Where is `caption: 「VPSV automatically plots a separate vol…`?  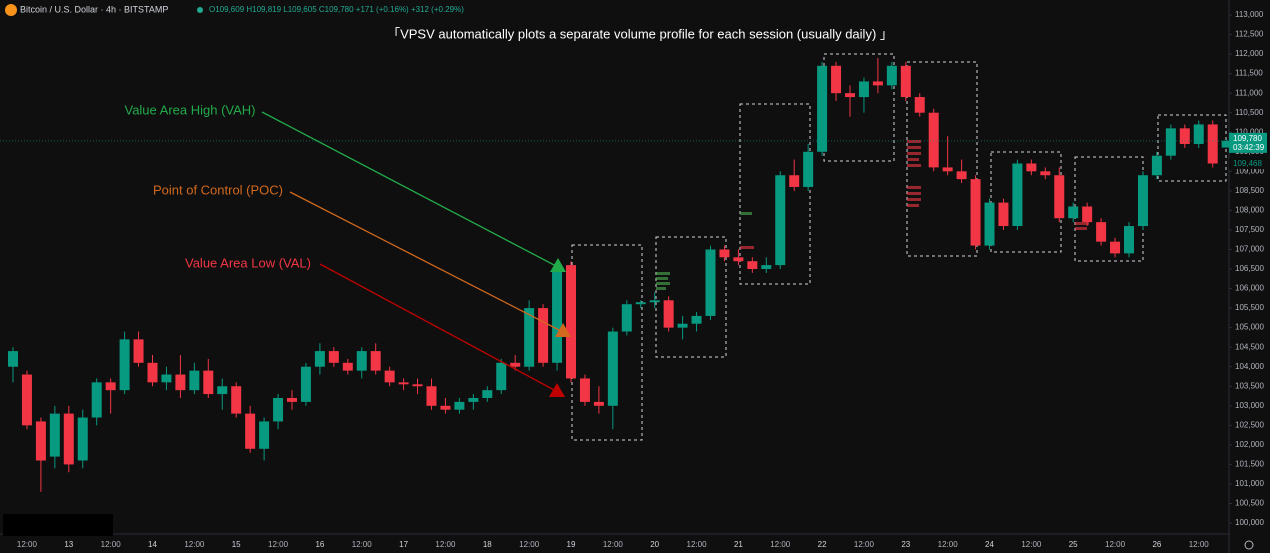 caption: 「VPSV automatically plots a separate vol… is located at coordinates (640, 33).